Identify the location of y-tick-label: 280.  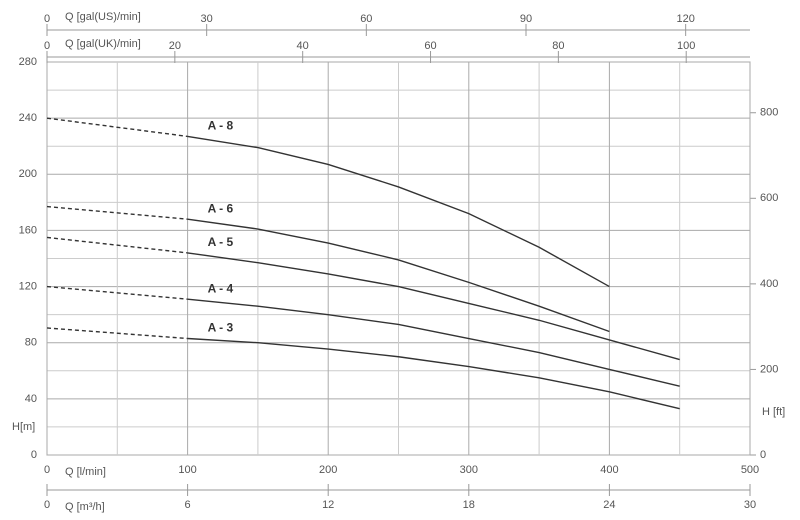
(28, 62).